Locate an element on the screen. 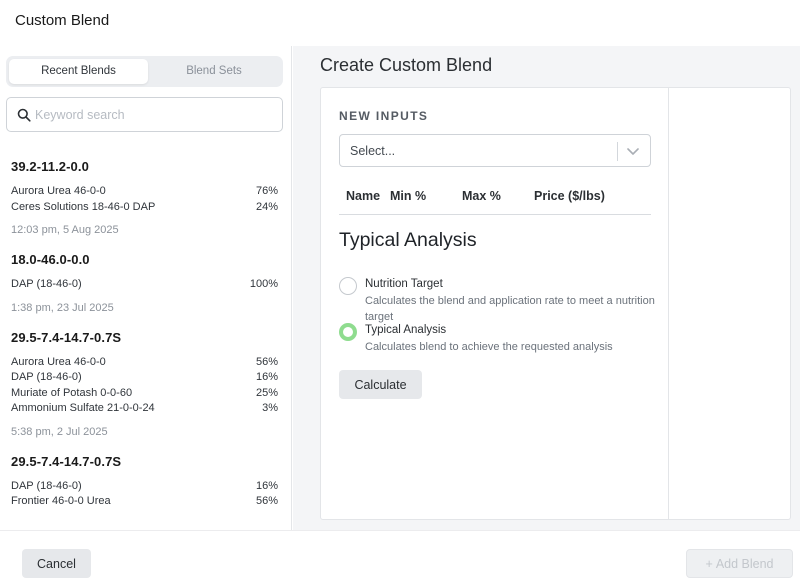 This screenshot has height=585, width=800. ingredient-name: Frontier 46-0-0 Urea is located at coordinates (61, 501).